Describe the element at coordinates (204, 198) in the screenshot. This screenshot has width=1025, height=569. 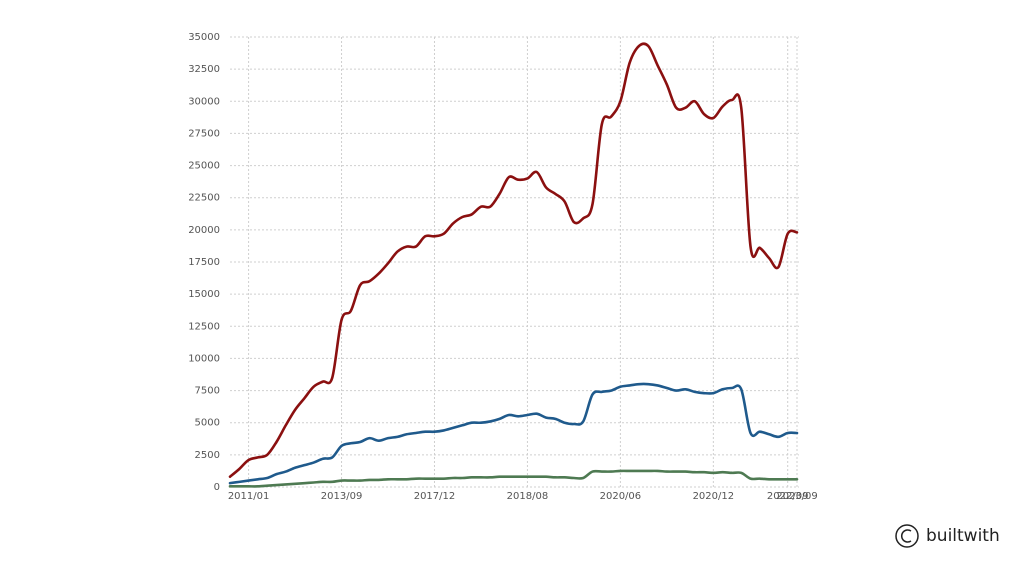
I see `y-tick-label: 22500` at that location.